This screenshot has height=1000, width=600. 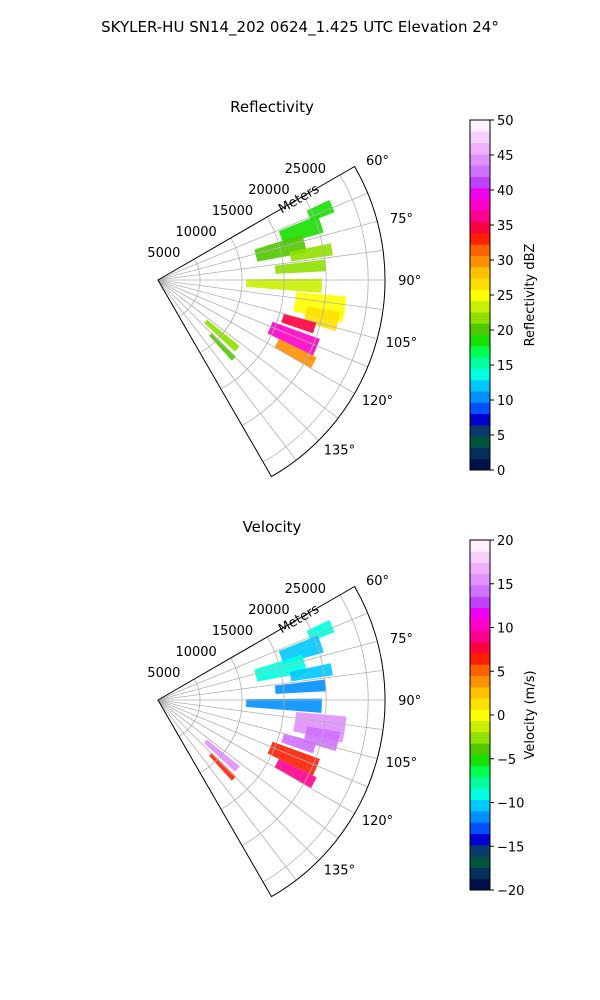 I want to click on colorbar-tick-label: 20, so click(x=505, y=541).